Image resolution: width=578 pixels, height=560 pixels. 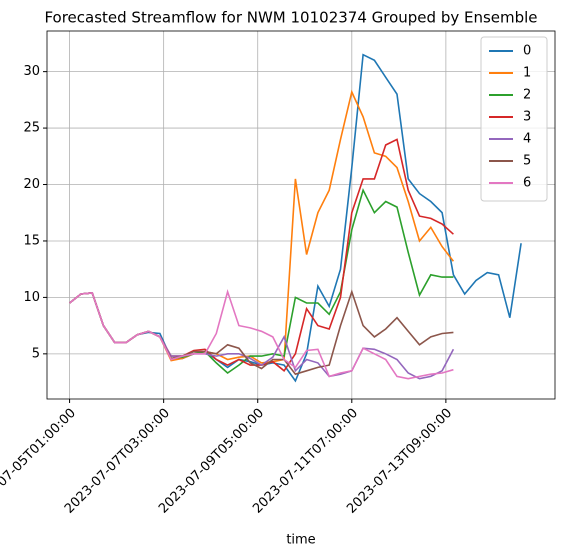 What do you see at coordinates (117, 461) in the screenshot?
I see `x-tick-label: 2023-07-07T03:00:00` at bounding box center [117, 461].